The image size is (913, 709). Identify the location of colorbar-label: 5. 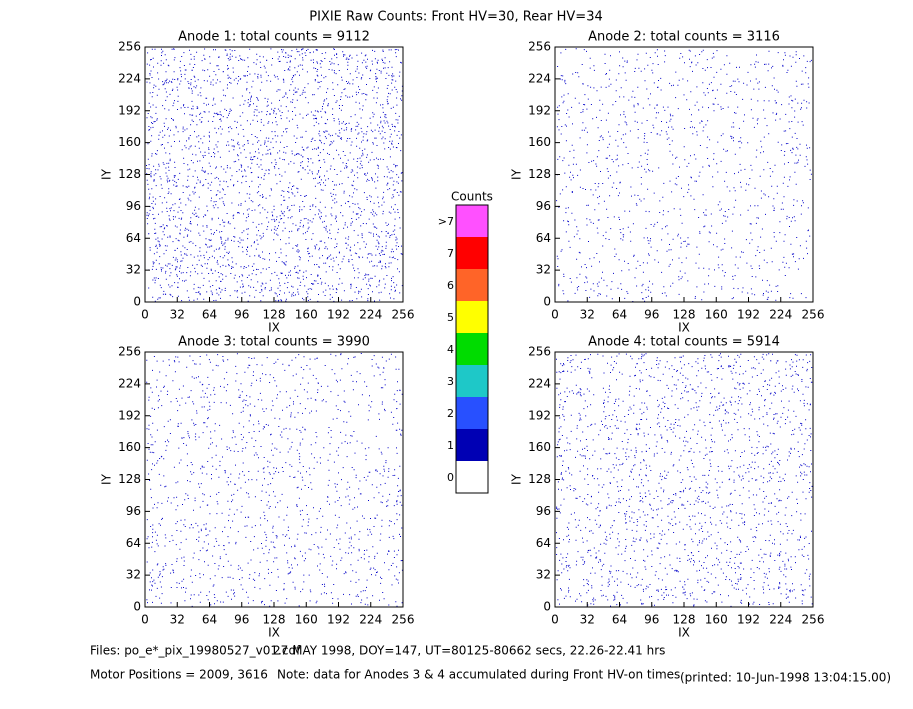
(450, 317).